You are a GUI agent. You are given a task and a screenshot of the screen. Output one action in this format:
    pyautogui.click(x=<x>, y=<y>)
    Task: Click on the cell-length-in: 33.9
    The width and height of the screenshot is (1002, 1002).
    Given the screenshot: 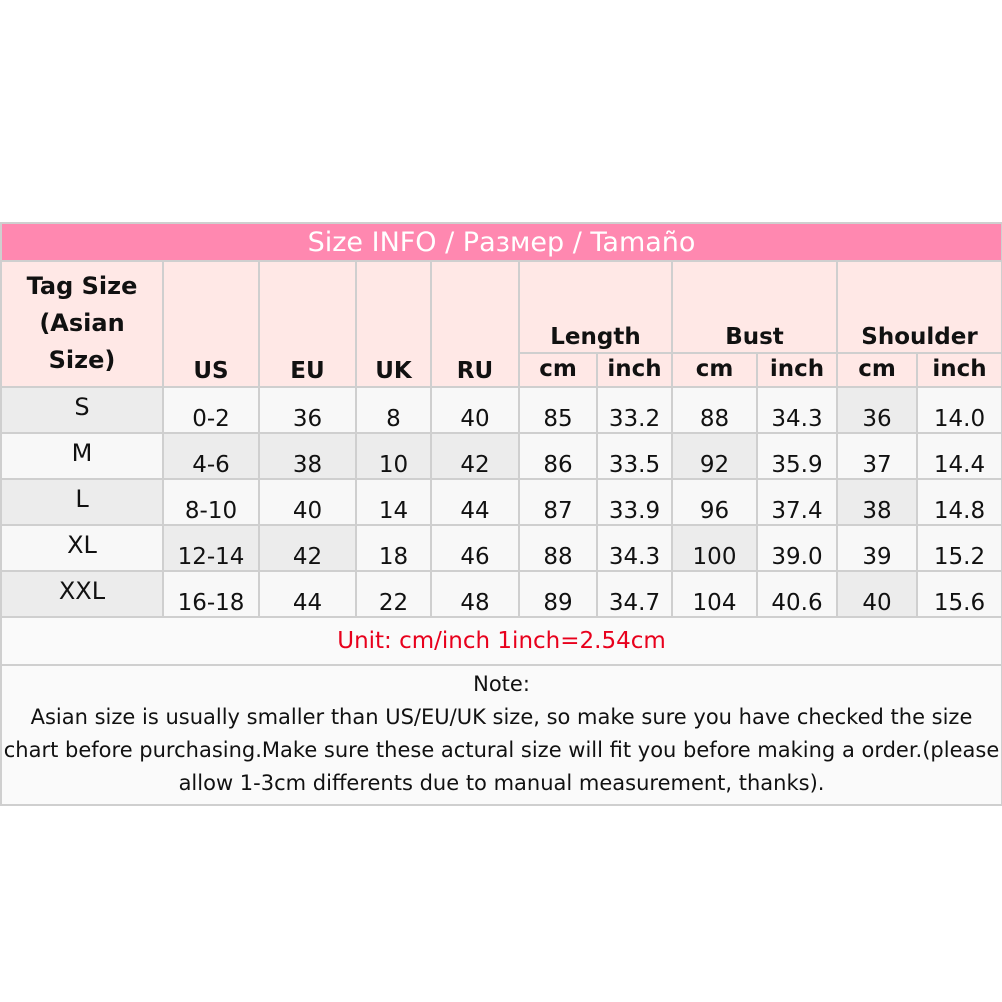 What is the action you would take?
    pyautogui.click(x=634, y=502)
    